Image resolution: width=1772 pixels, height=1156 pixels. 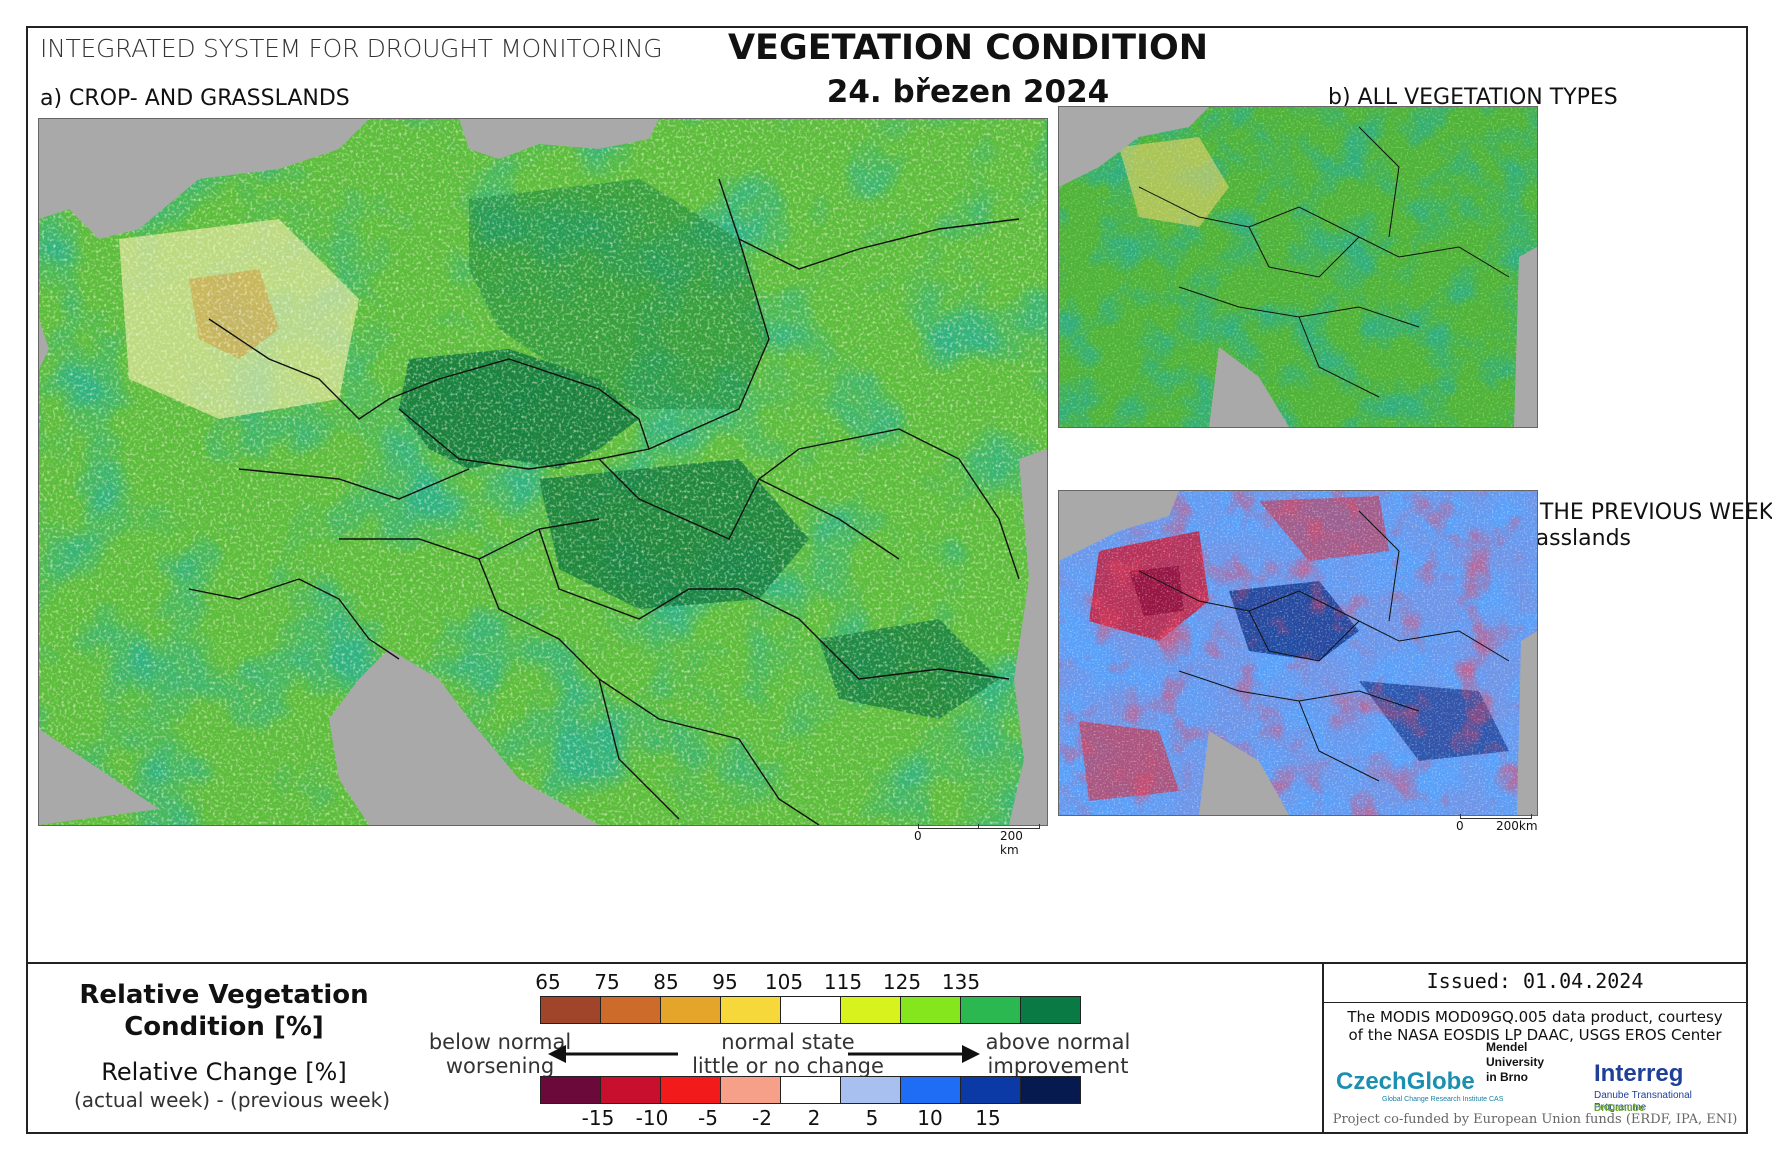 I want to click on change-ticks: -15 -10 -5 -2 2 5 10 15, so click(x=756, y=1118).